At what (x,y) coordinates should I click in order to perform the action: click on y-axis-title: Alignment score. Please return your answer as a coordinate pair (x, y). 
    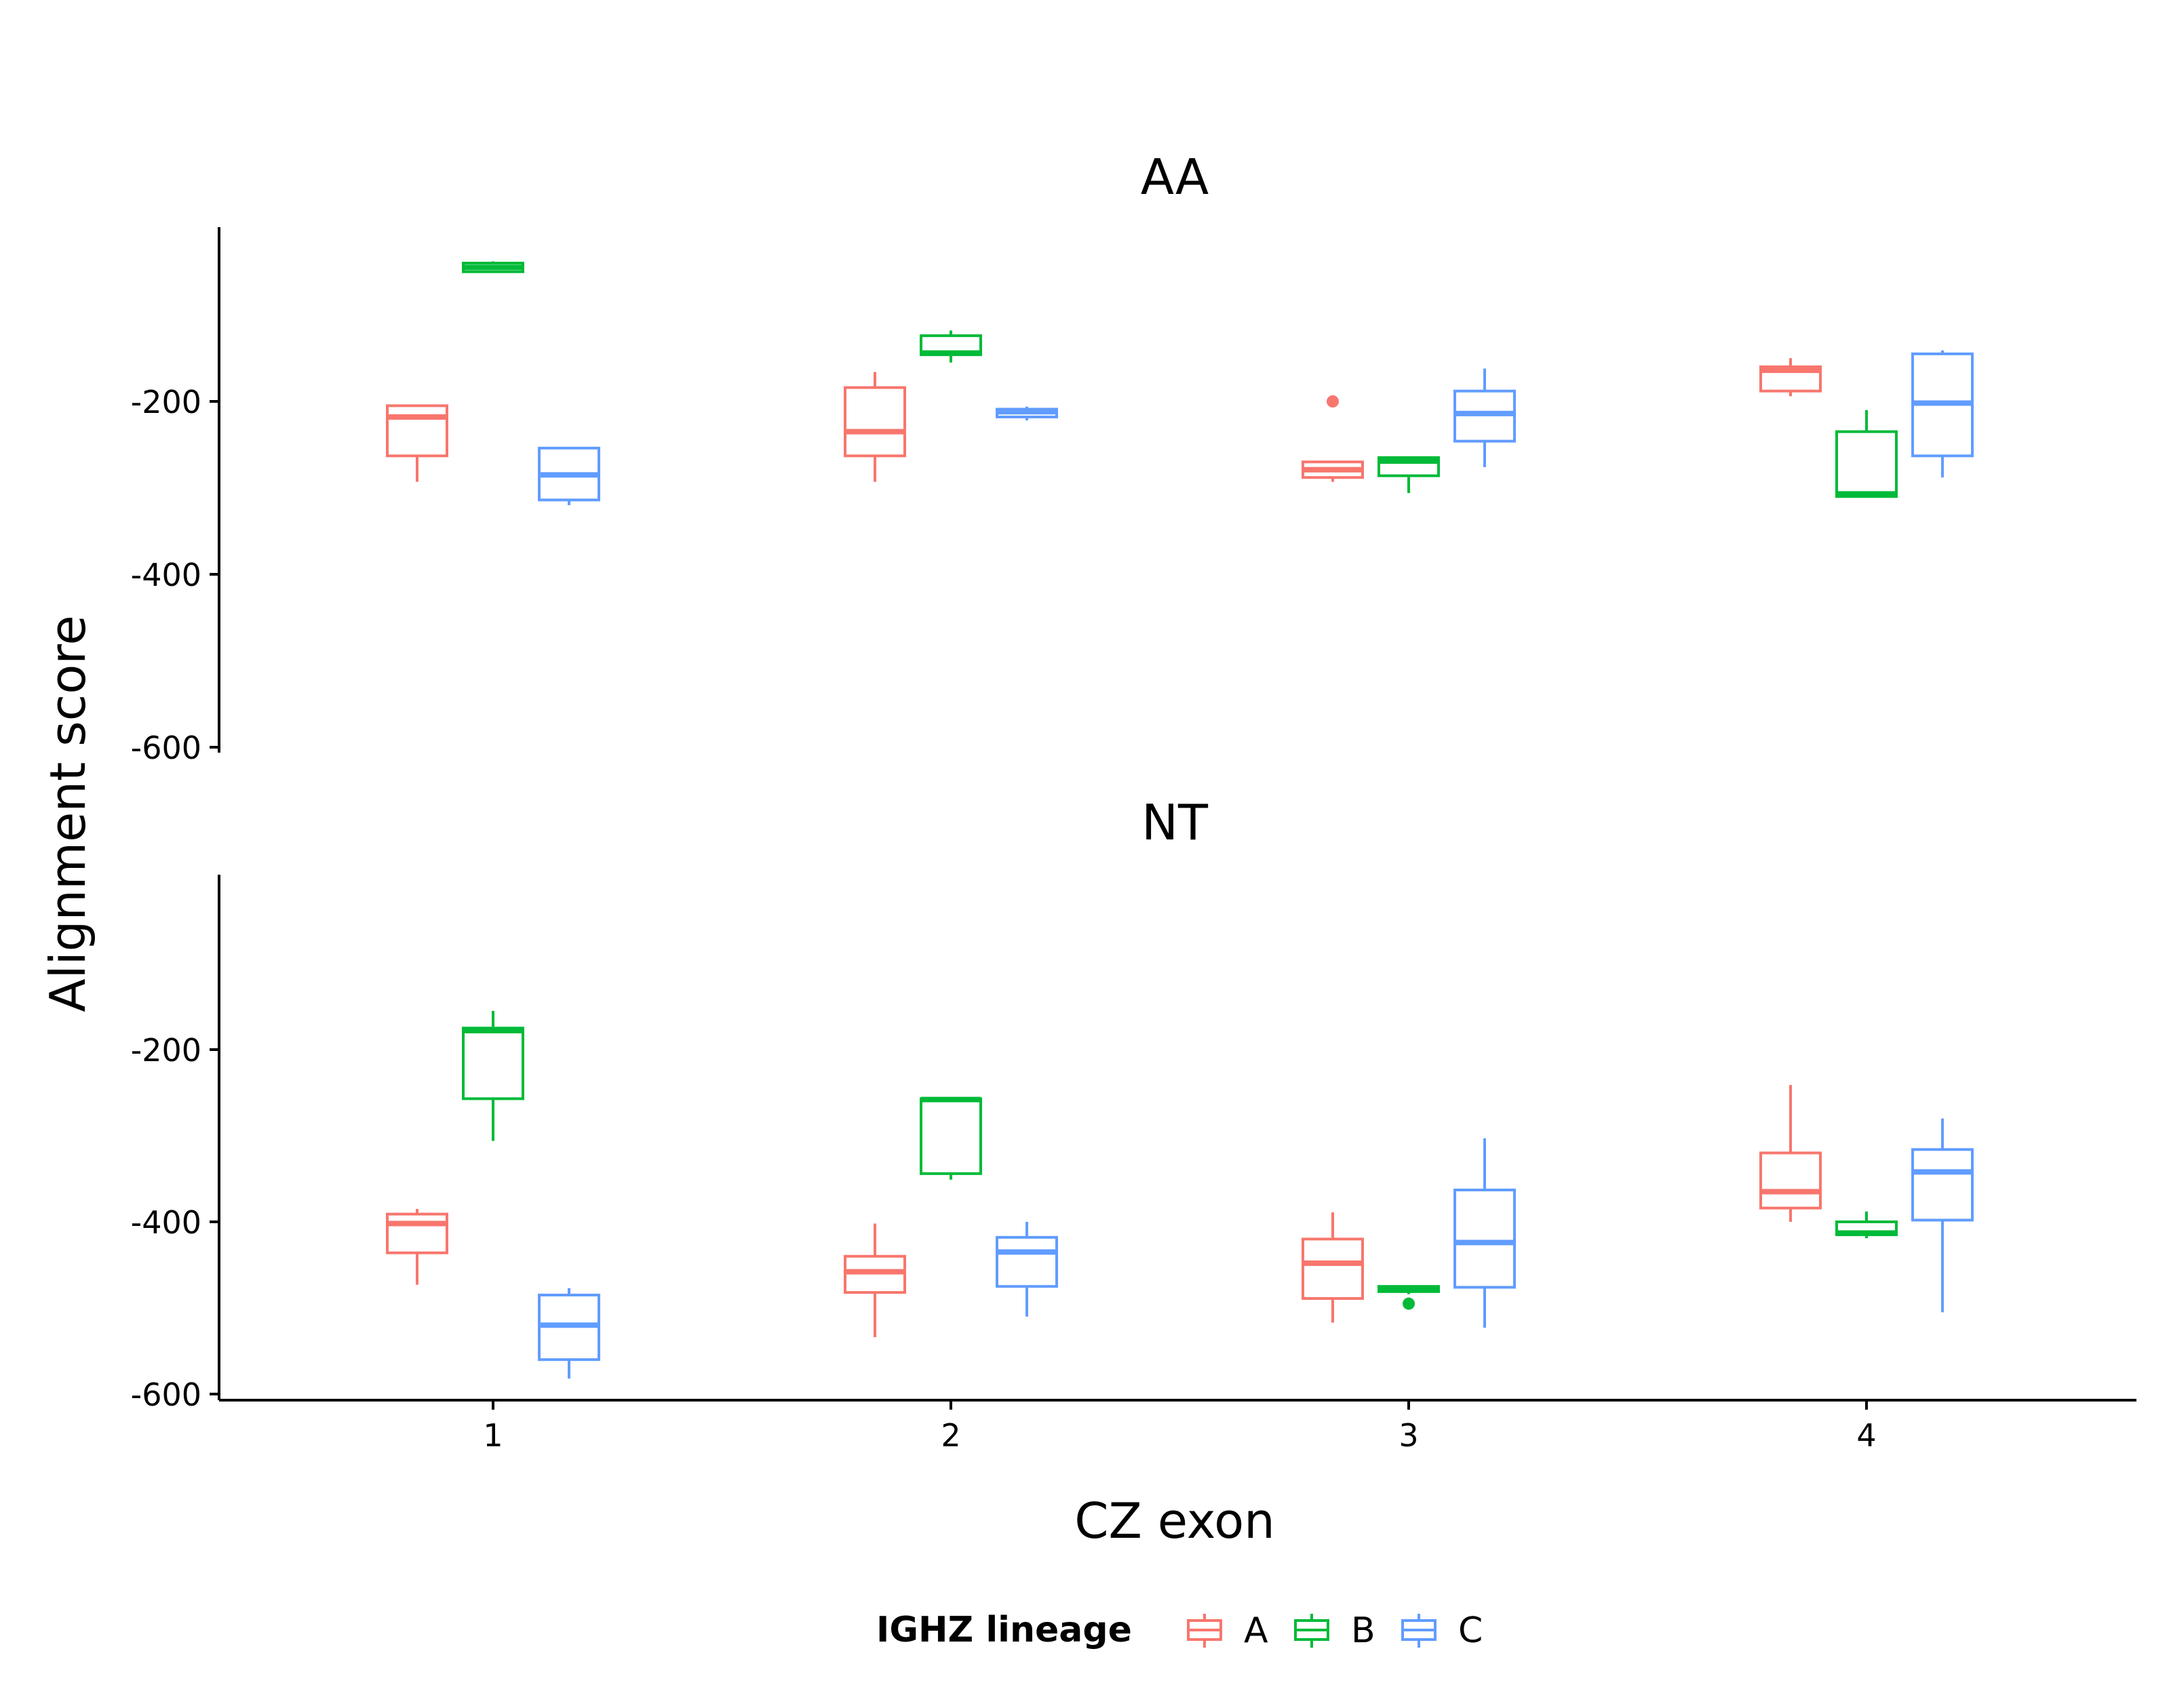
    Looking at the image, I should click on (67, 813).